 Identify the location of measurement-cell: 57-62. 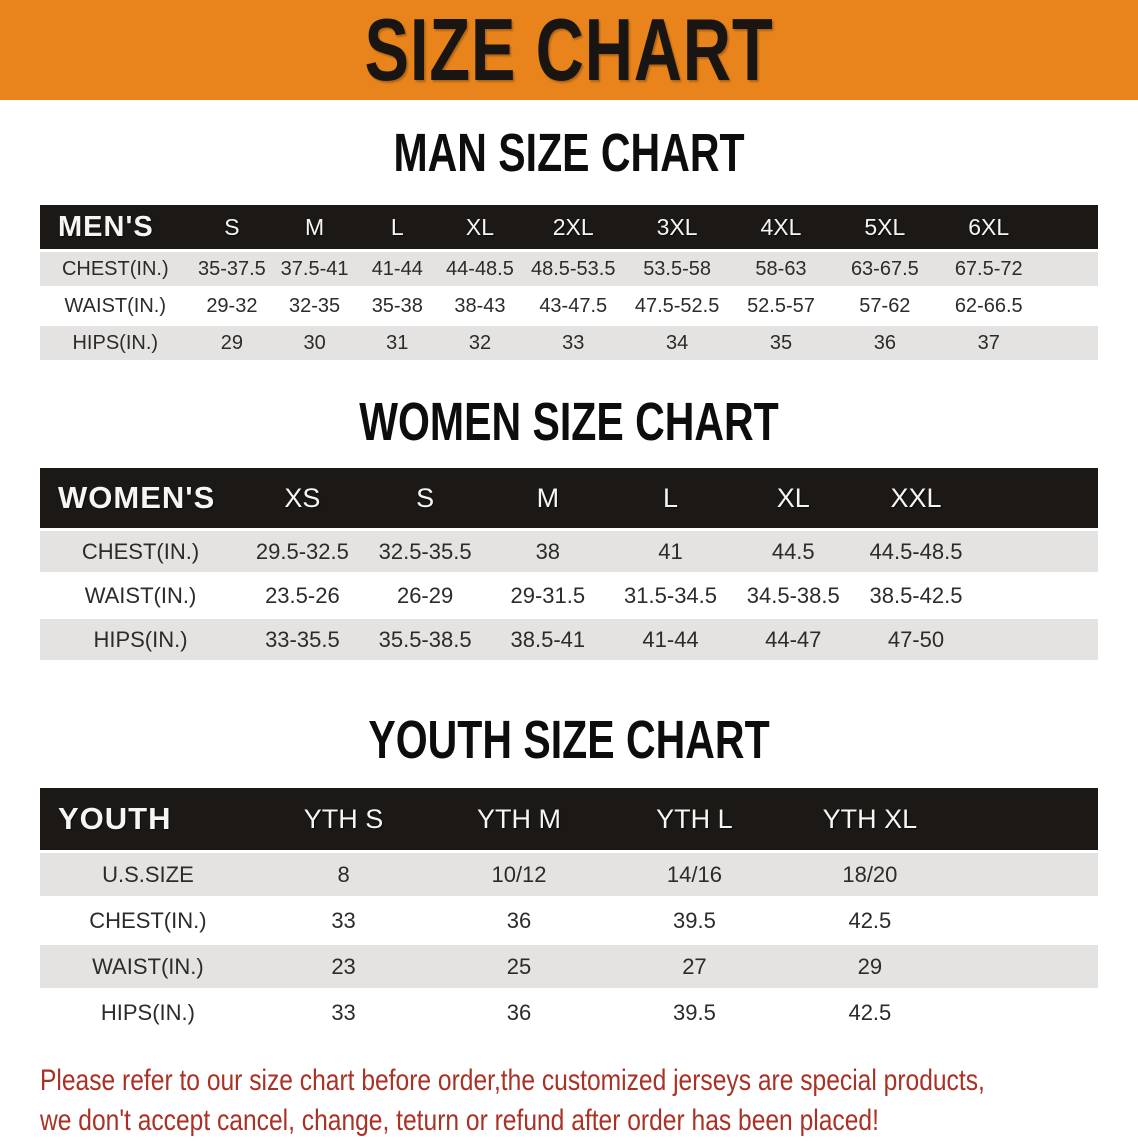
(884, 306).